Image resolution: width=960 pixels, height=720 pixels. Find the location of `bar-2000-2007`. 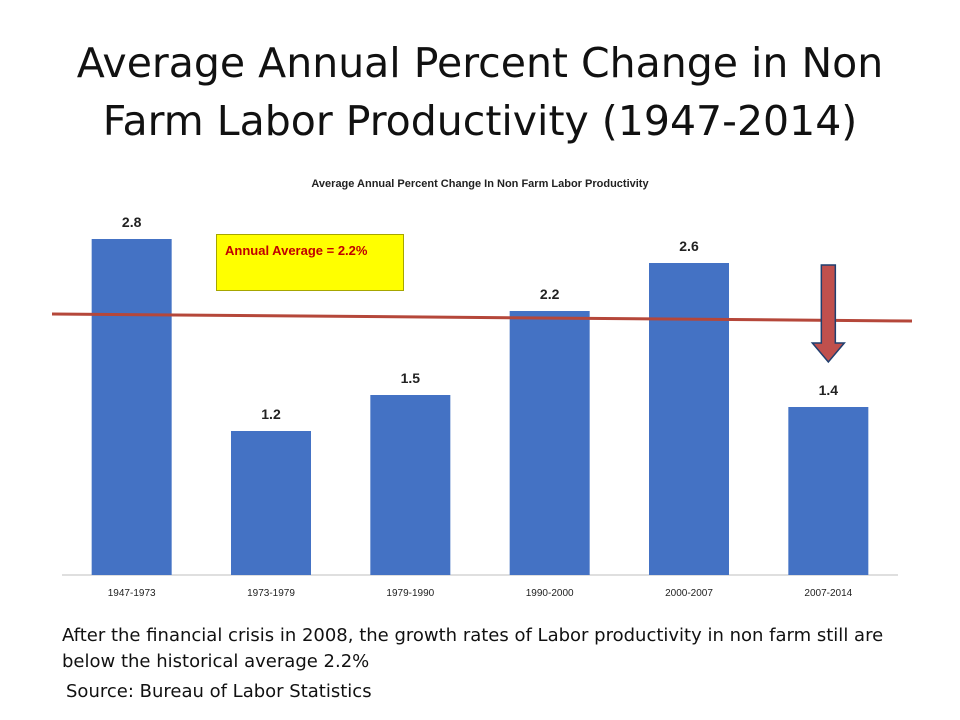

bar-2000-2007 is located at coordinates (689, 419).